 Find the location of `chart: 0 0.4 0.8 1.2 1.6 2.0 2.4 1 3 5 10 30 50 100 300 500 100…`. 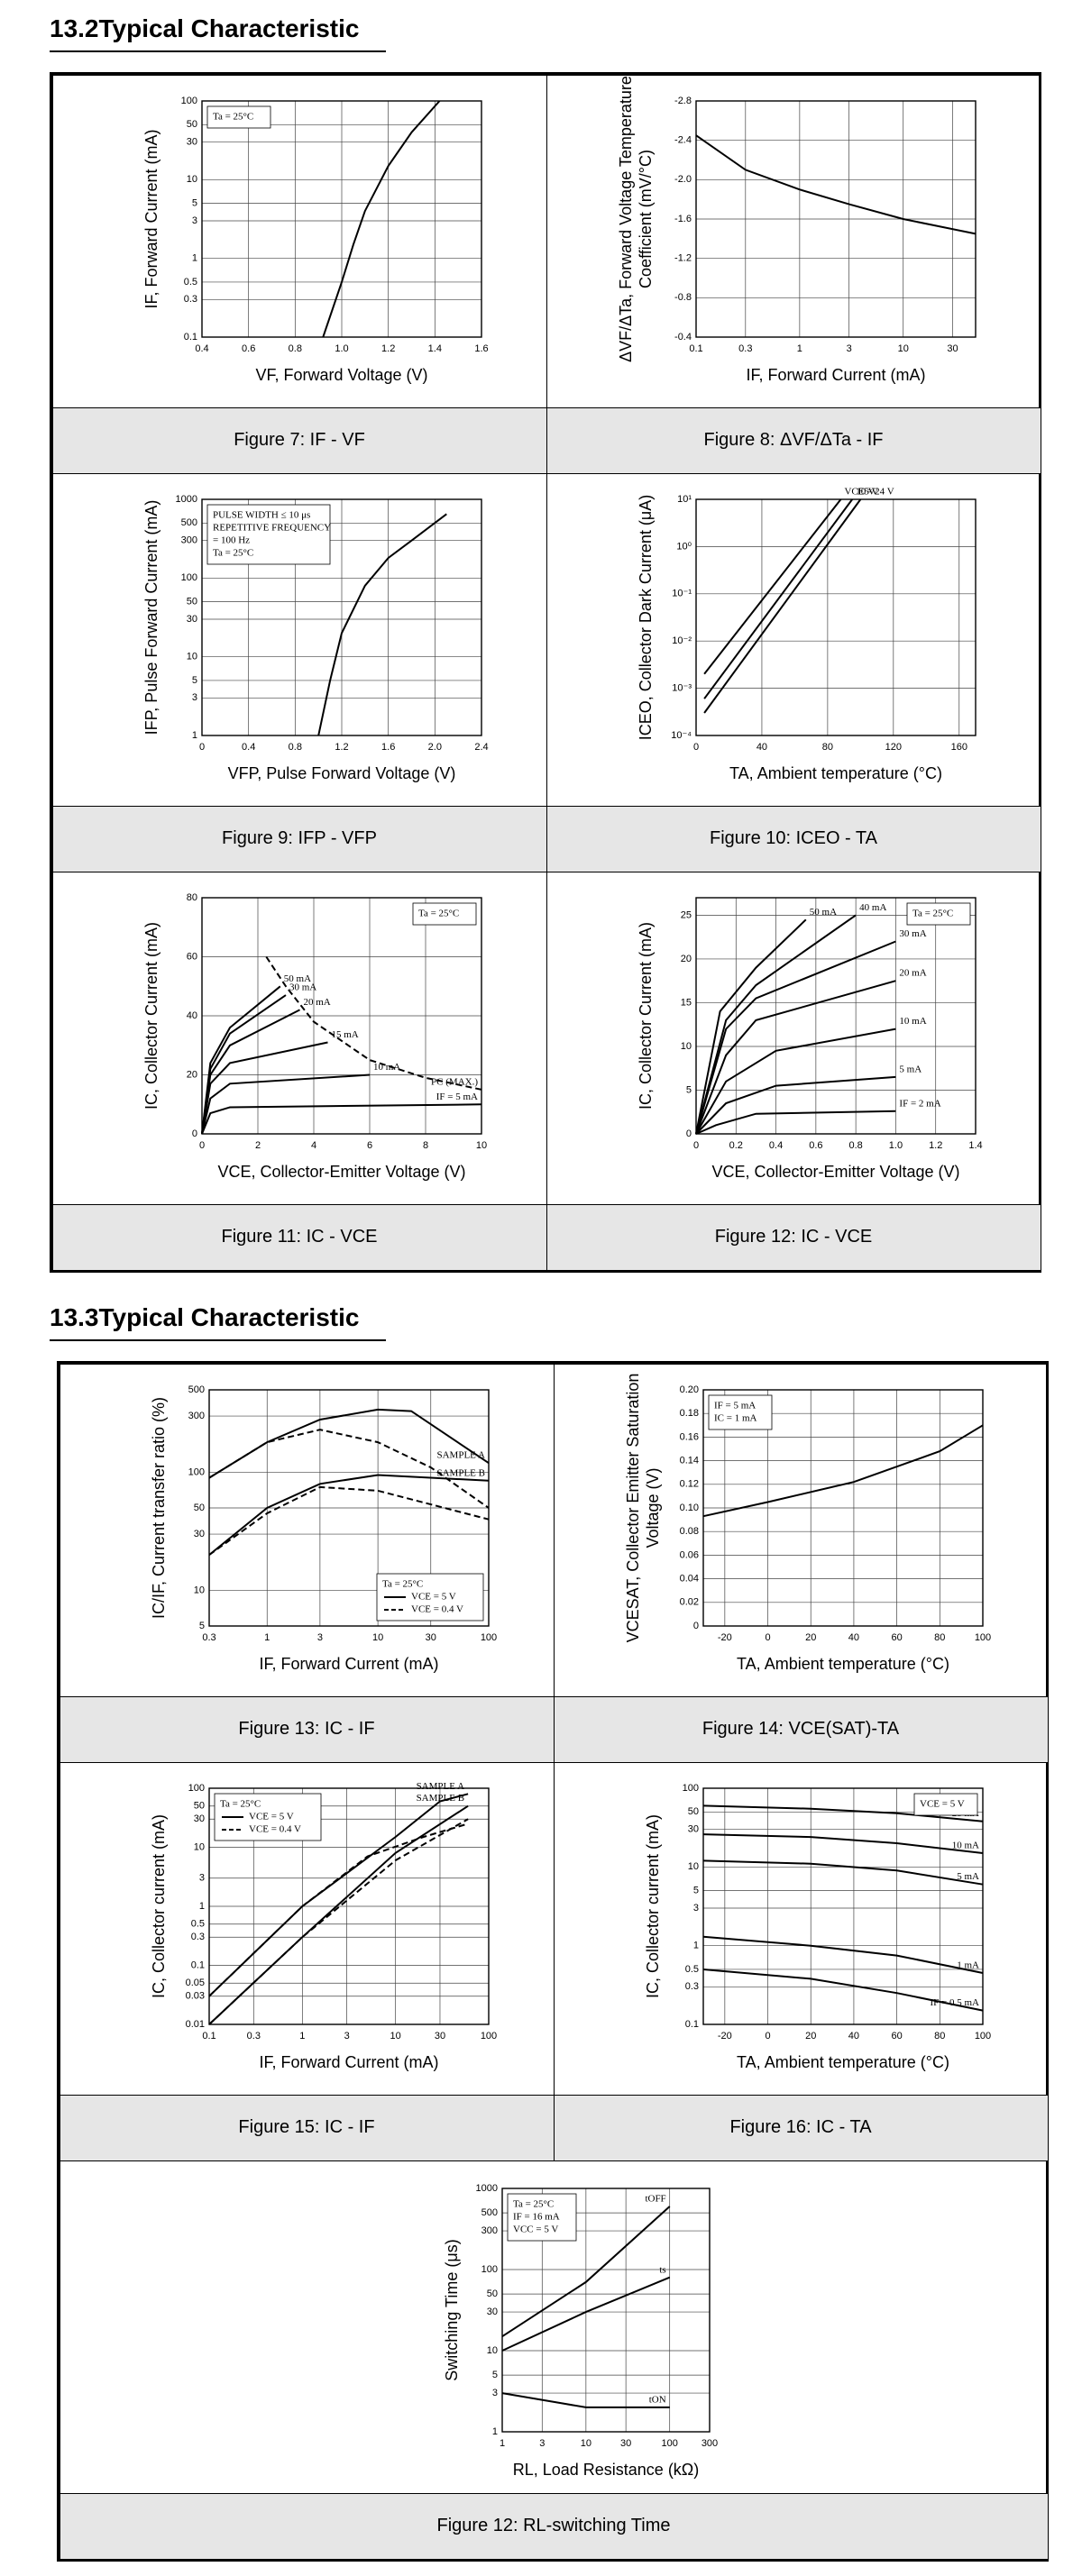

chart: 0 0.4 0.8 1.2 1.6 2.0 2.4 1 3 5 10 30 50 100 300 500 100… is located at coordinates (315, 637).